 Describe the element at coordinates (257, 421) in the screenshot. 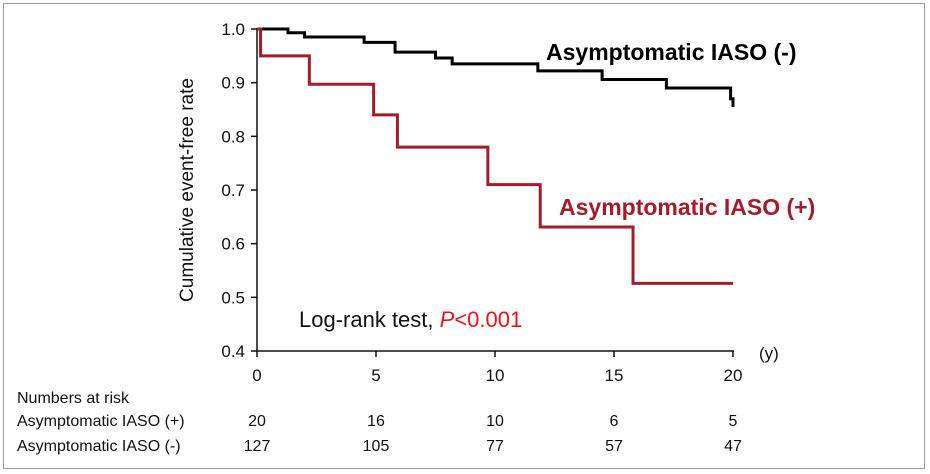

I see `risk-count: 20` at that location.